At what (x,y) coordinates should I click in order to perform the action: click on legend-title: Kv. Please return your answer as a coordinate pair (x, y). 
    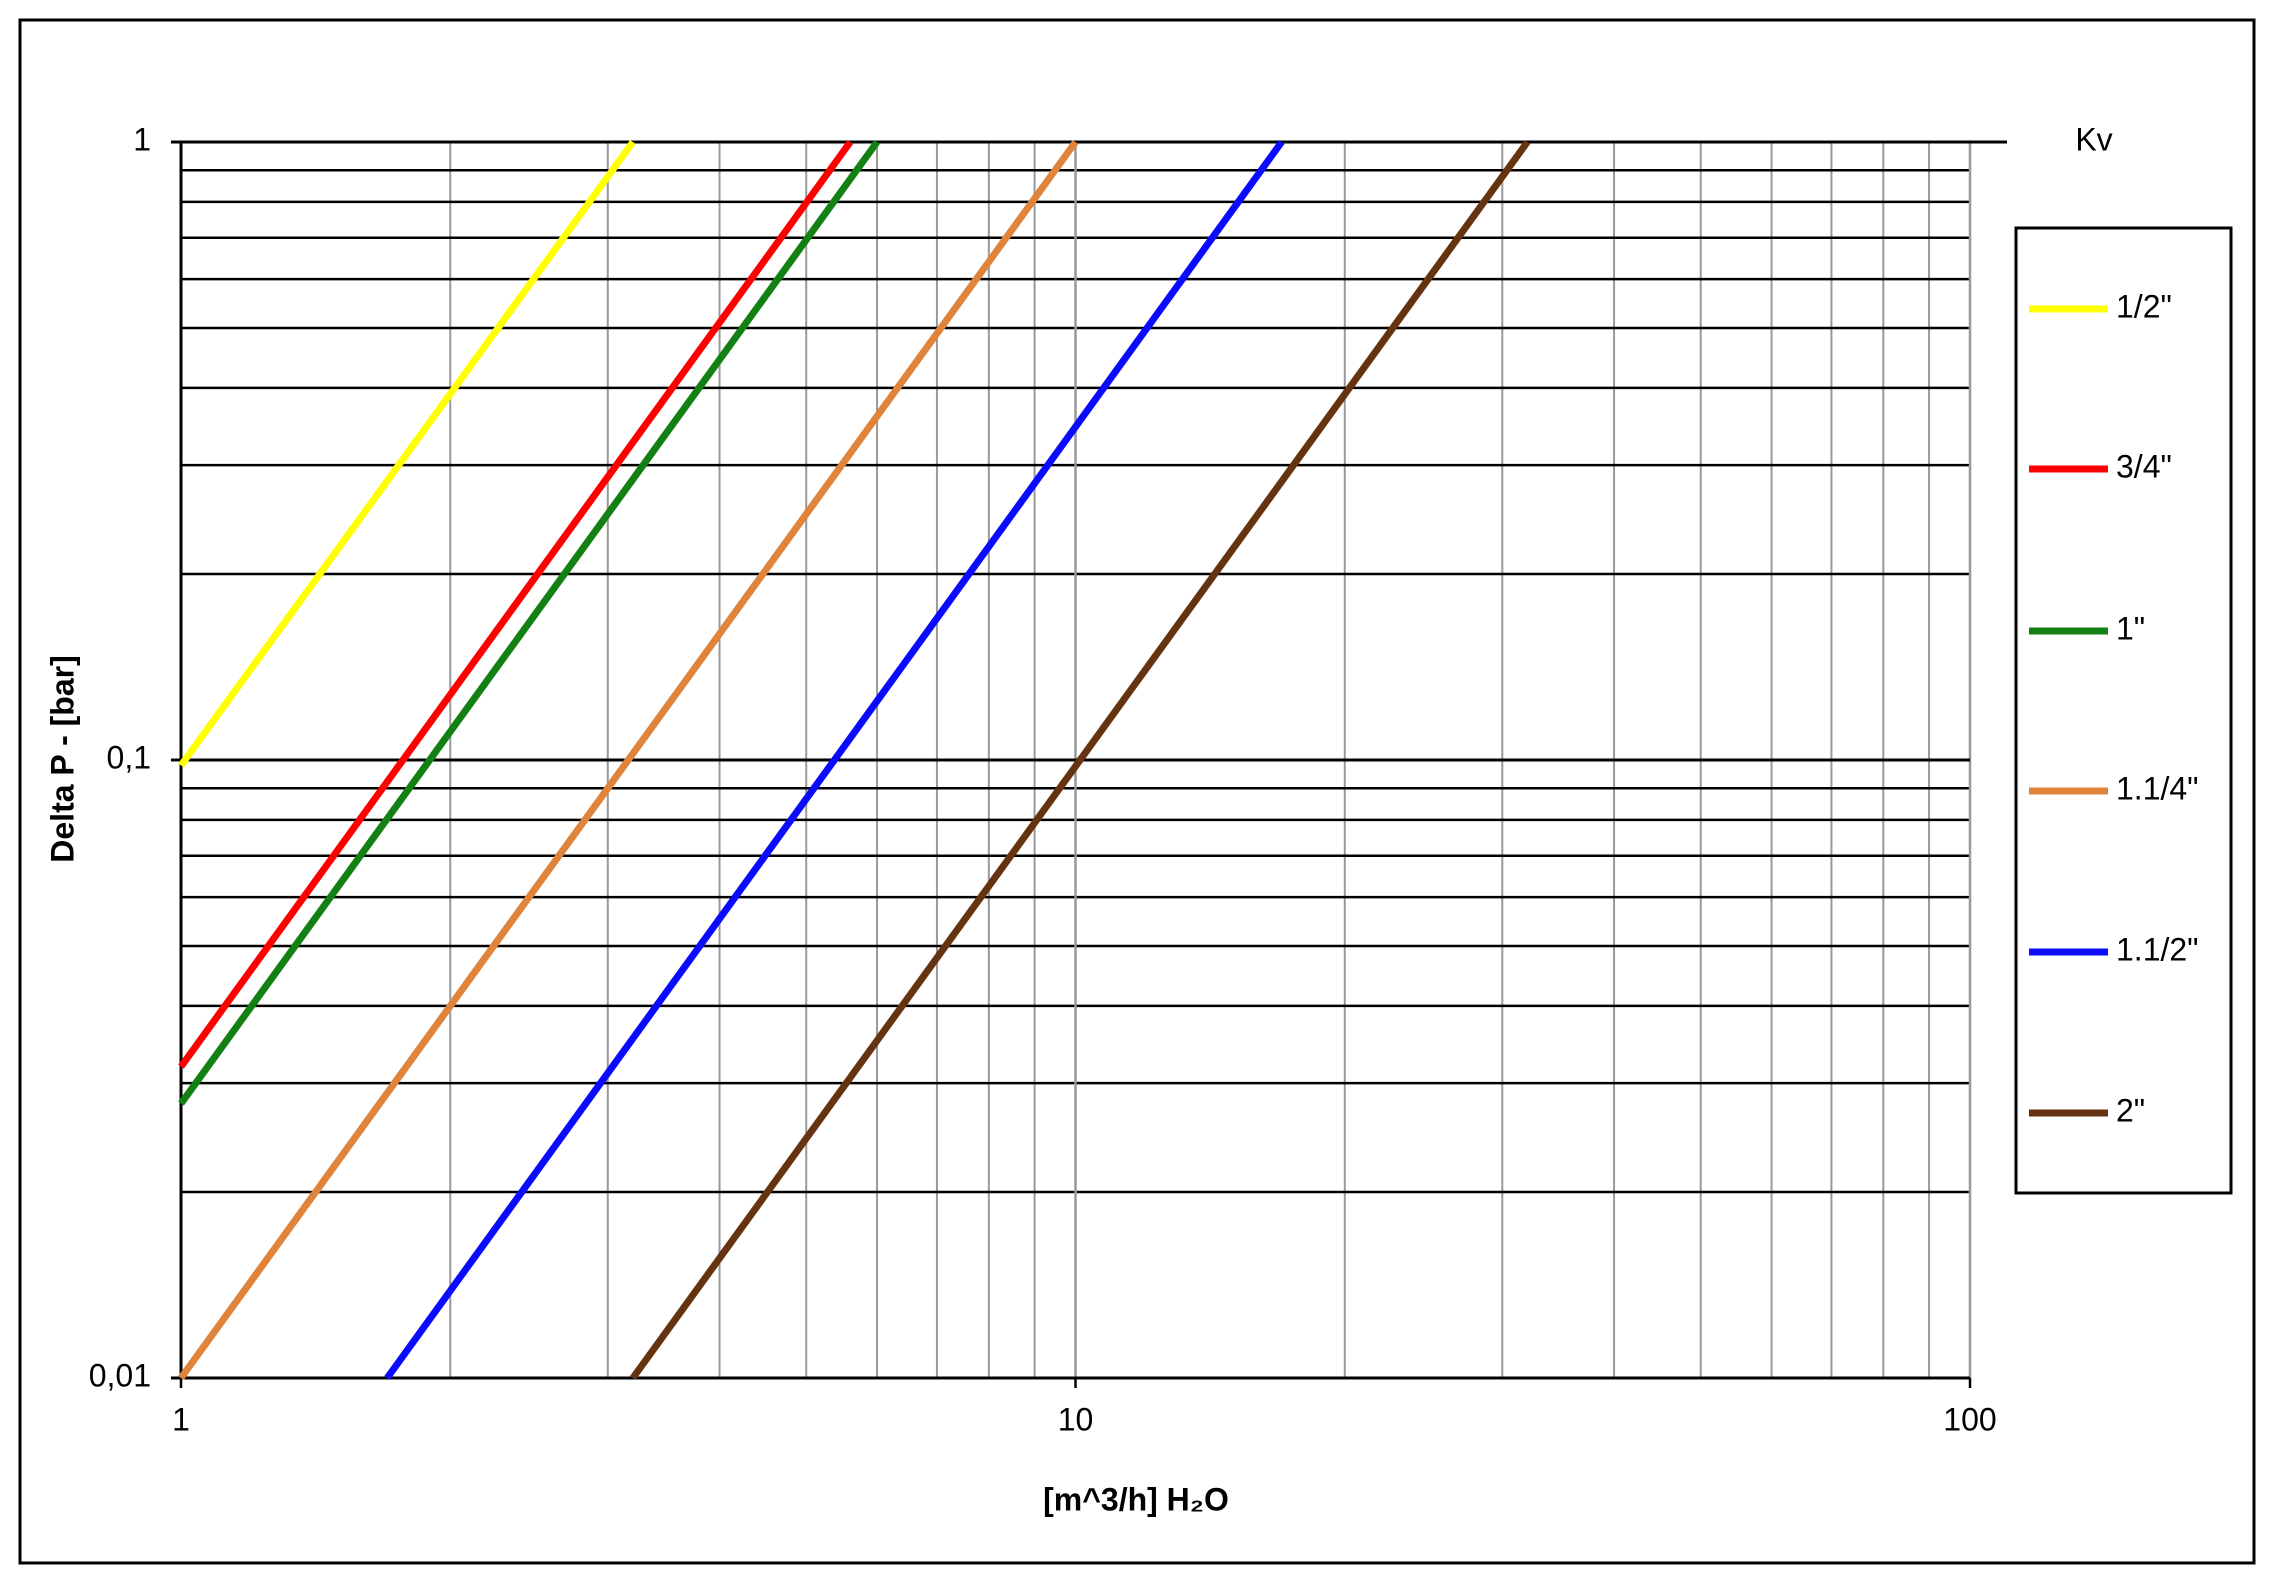
    Looking at the image, I should click on (2093, 139).